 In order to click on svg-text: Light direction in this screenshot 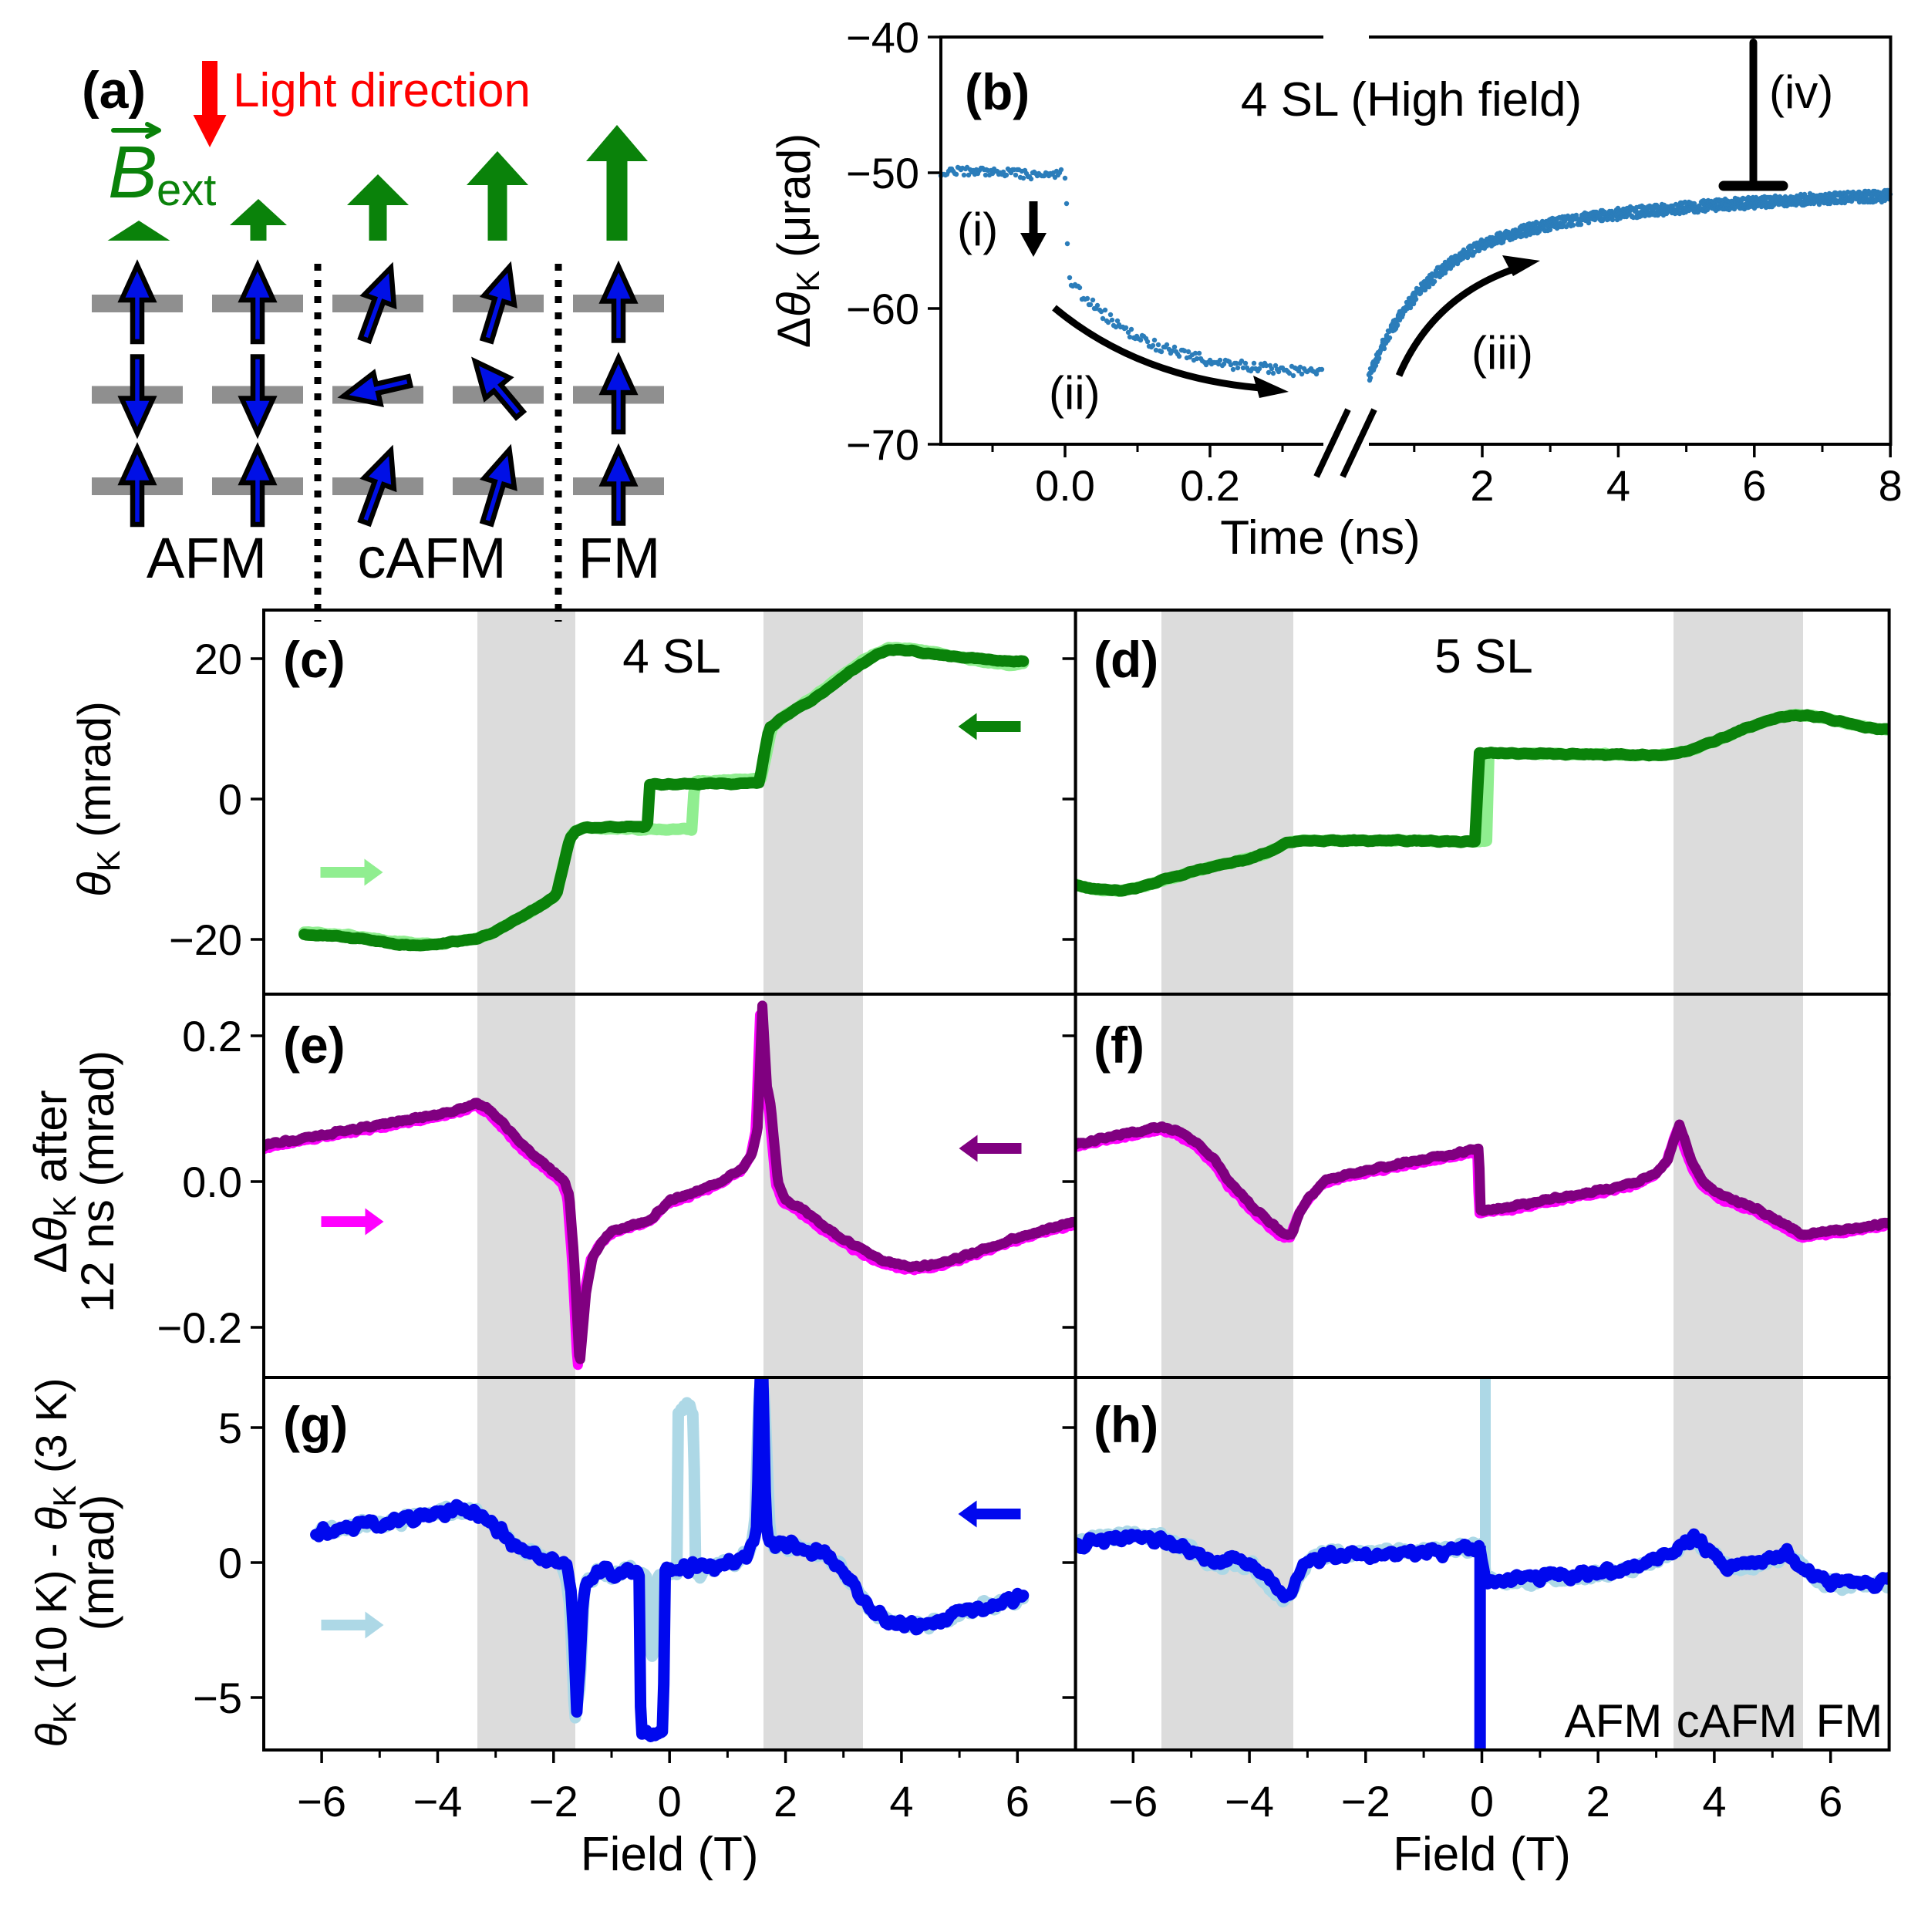, I will do `click(382, 90)`.